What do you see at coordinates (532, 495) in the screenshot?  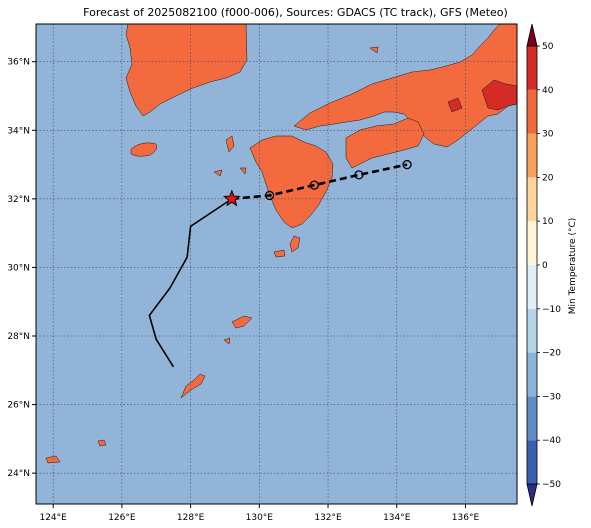 I see `colorbar-extend-min` at bounding box center [532, 495].